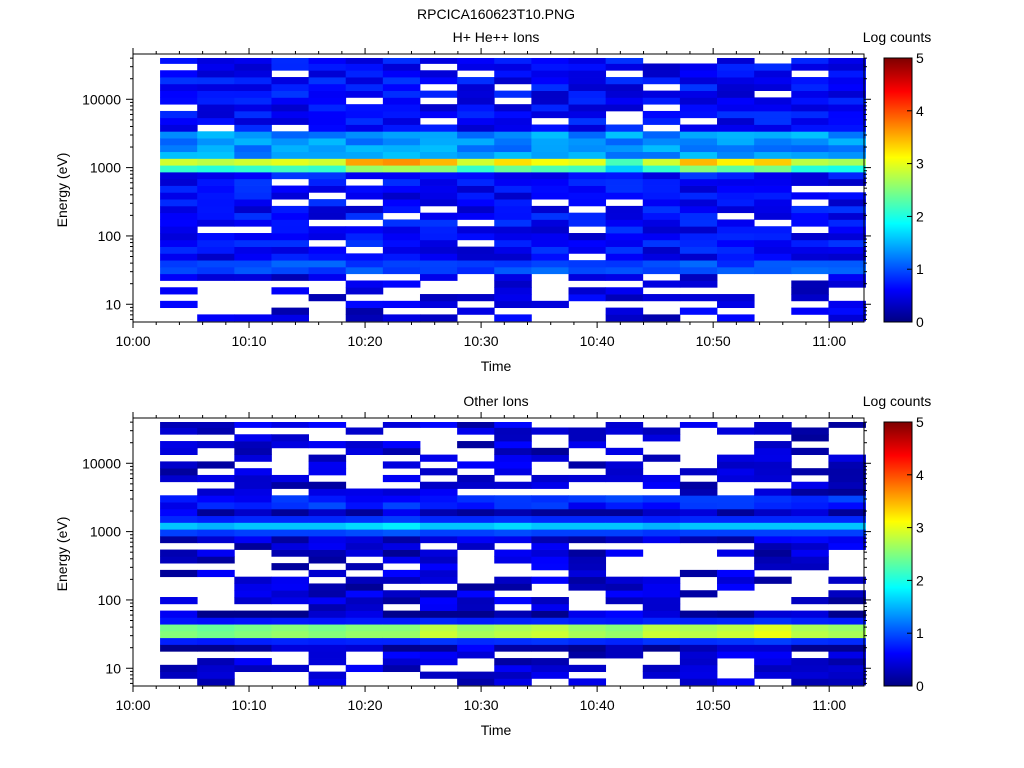 The image size is (1024, 768). I want to click on colorbar: 0 1 2 3 4 5, so click(903, 554).